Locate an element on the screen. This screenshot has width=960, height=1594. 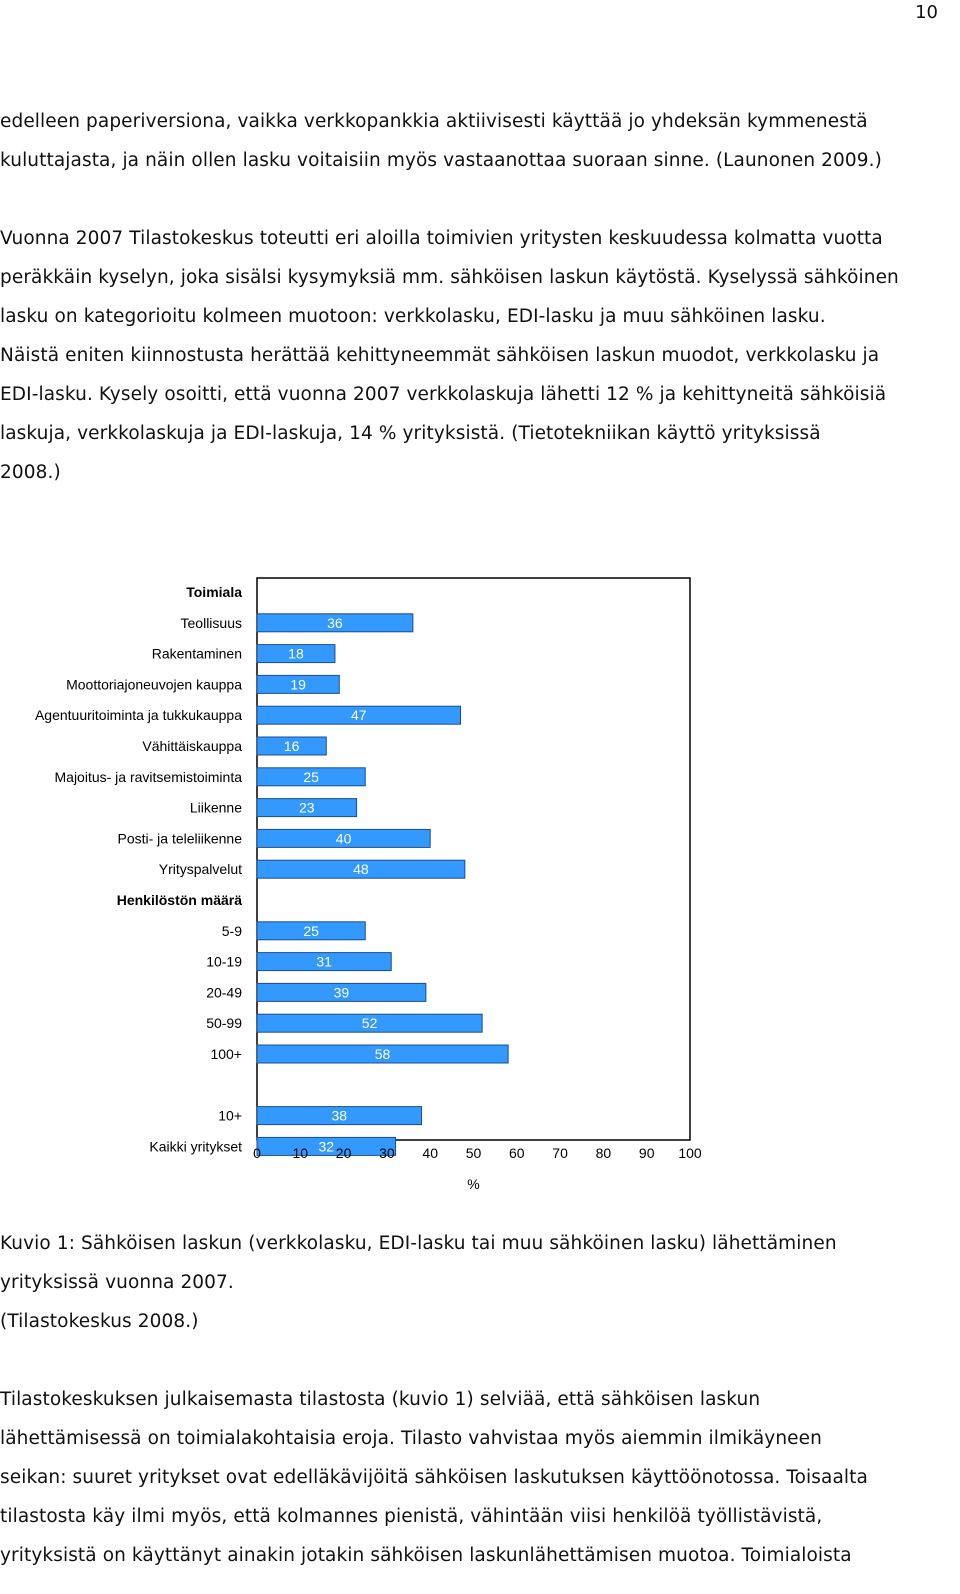
category-label: Majoitus- ja ravitsemistoiminta is located at coordinates (149, 777).